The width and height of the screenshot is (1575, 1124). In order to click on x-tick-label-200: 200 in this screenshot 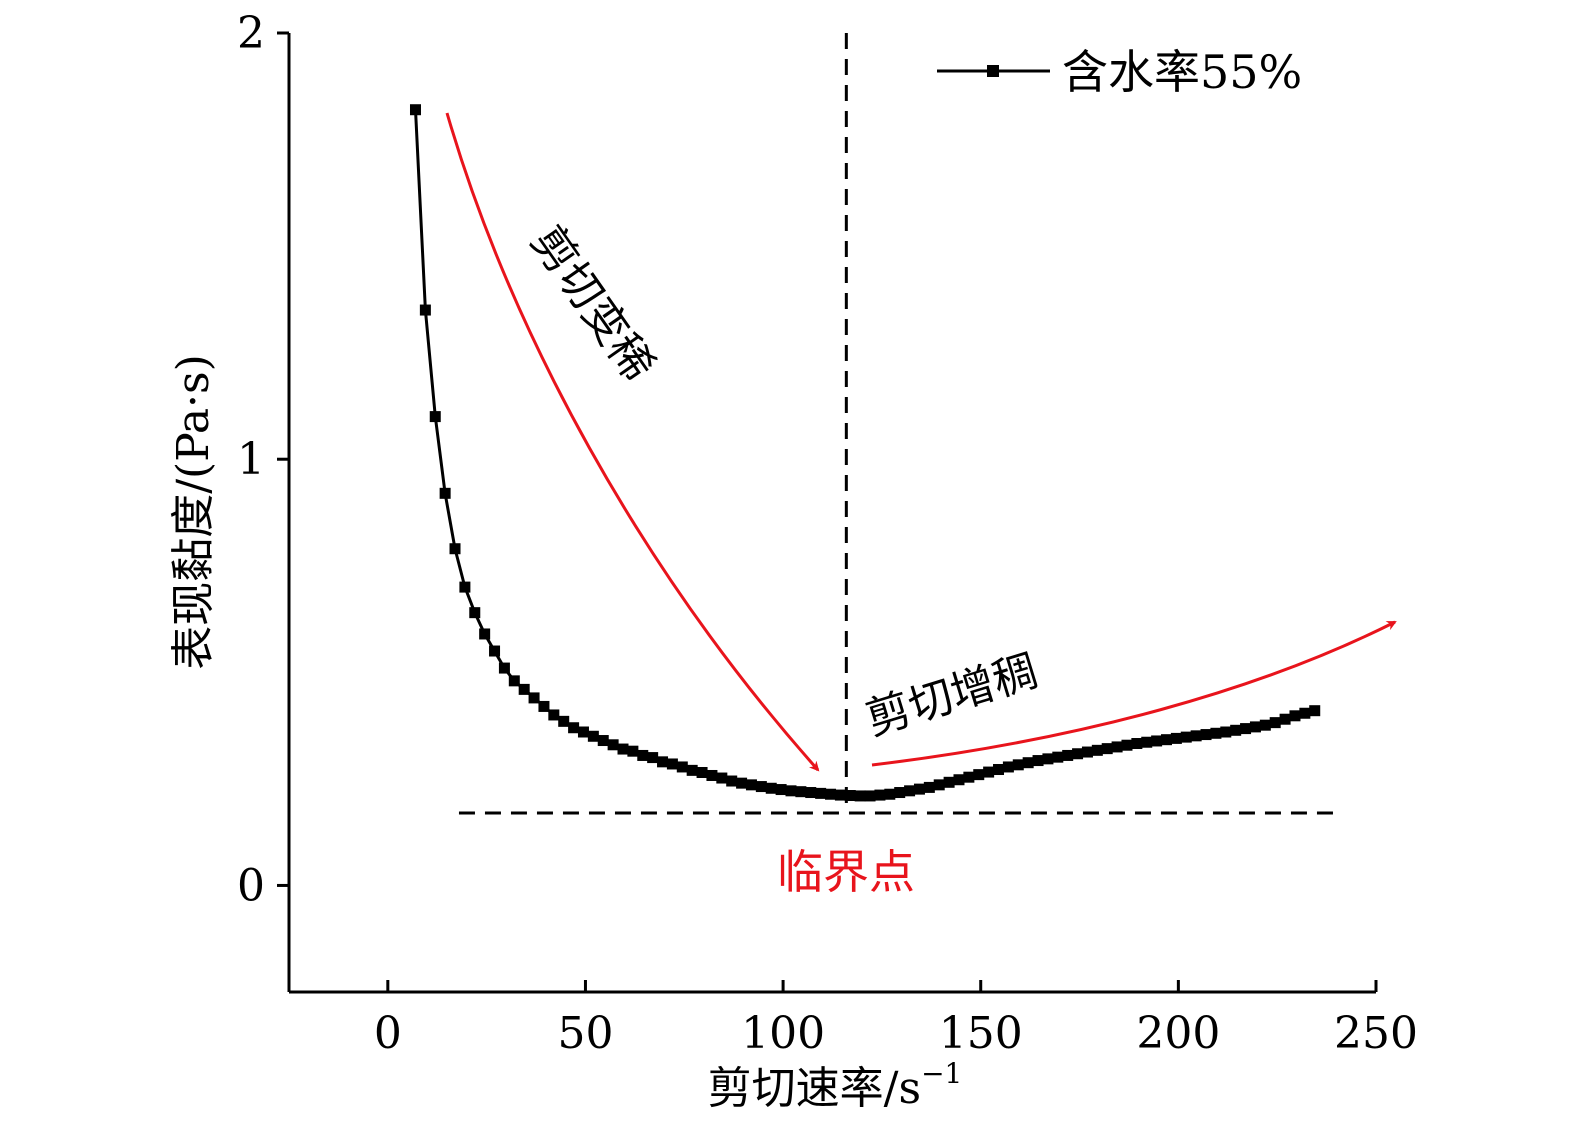, I will do `click(1178, 1033)`.